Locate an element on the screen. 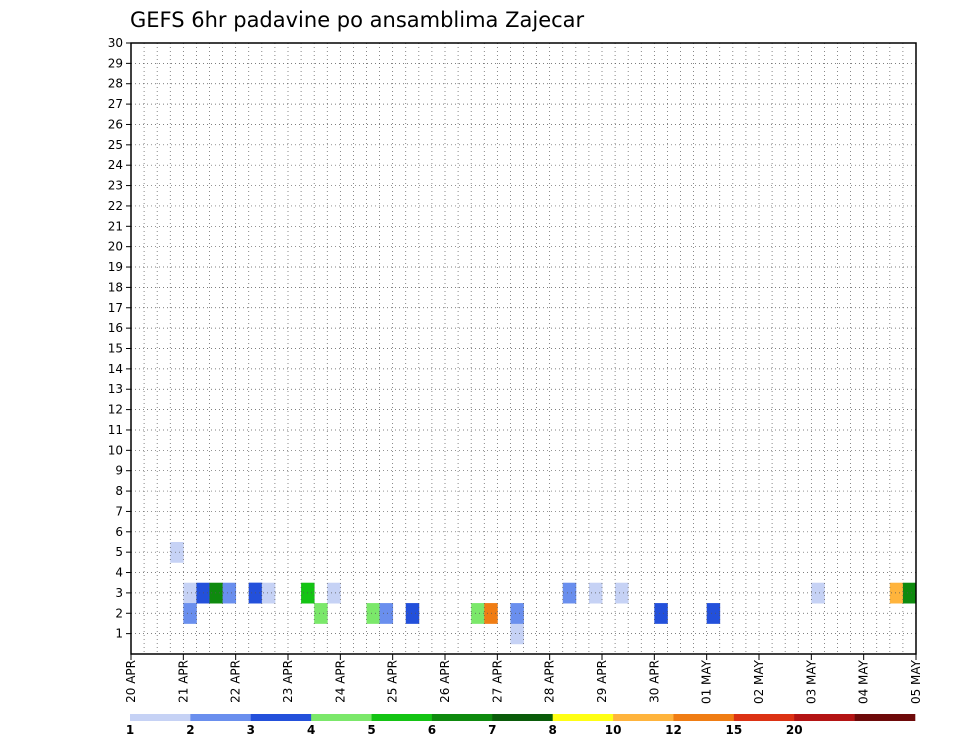 The image size is (960, 742). y-tick-label: 28 is located at coordinates (115, 84).